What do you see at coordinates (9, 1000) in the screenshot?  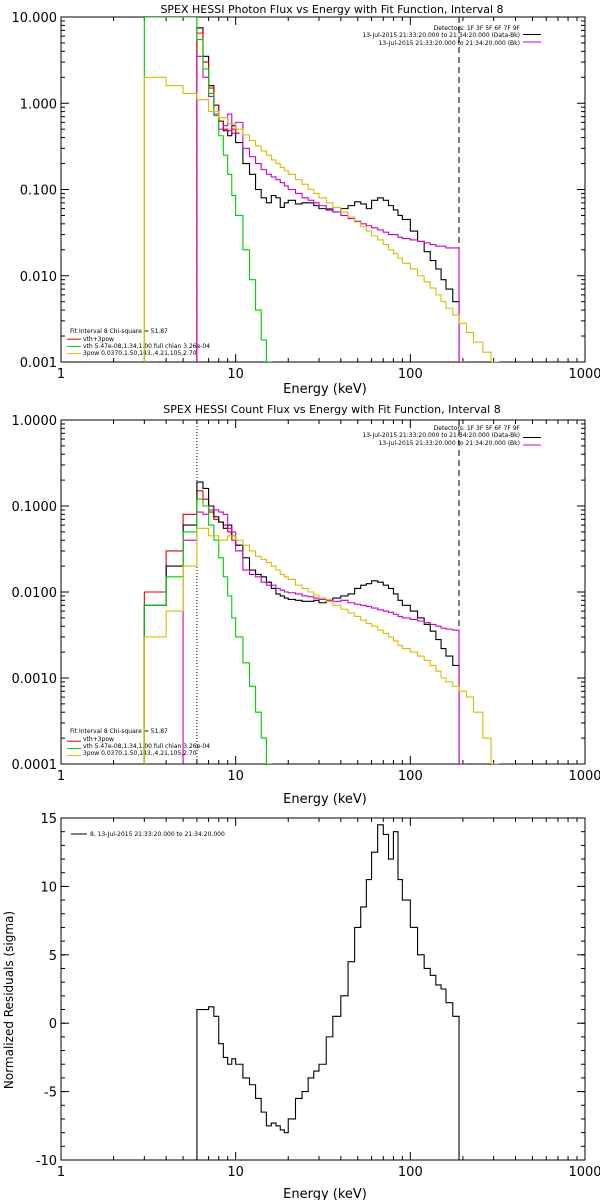 I see `y-axis-label: Normalized Residuals (sigma)` at bounding box center [9, 1000].